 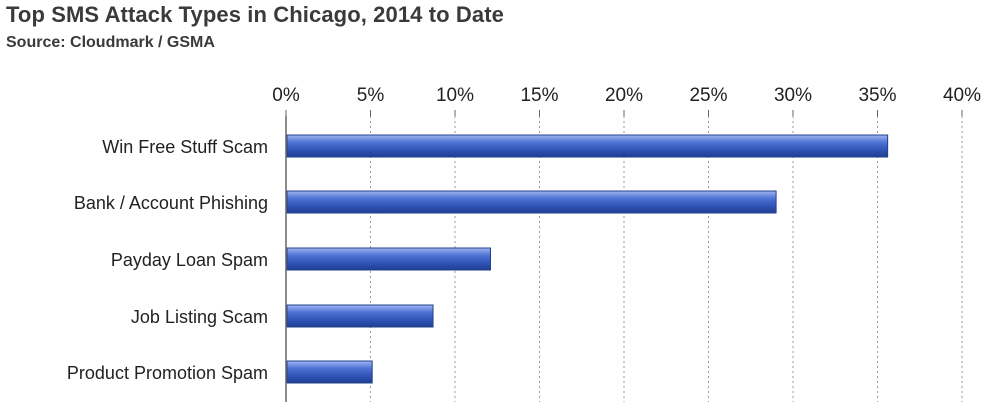 What do you see at coordinates (455, 95) in the screenshot?
I see `x-tick-label: 10%` at bounding box center [455, 95].